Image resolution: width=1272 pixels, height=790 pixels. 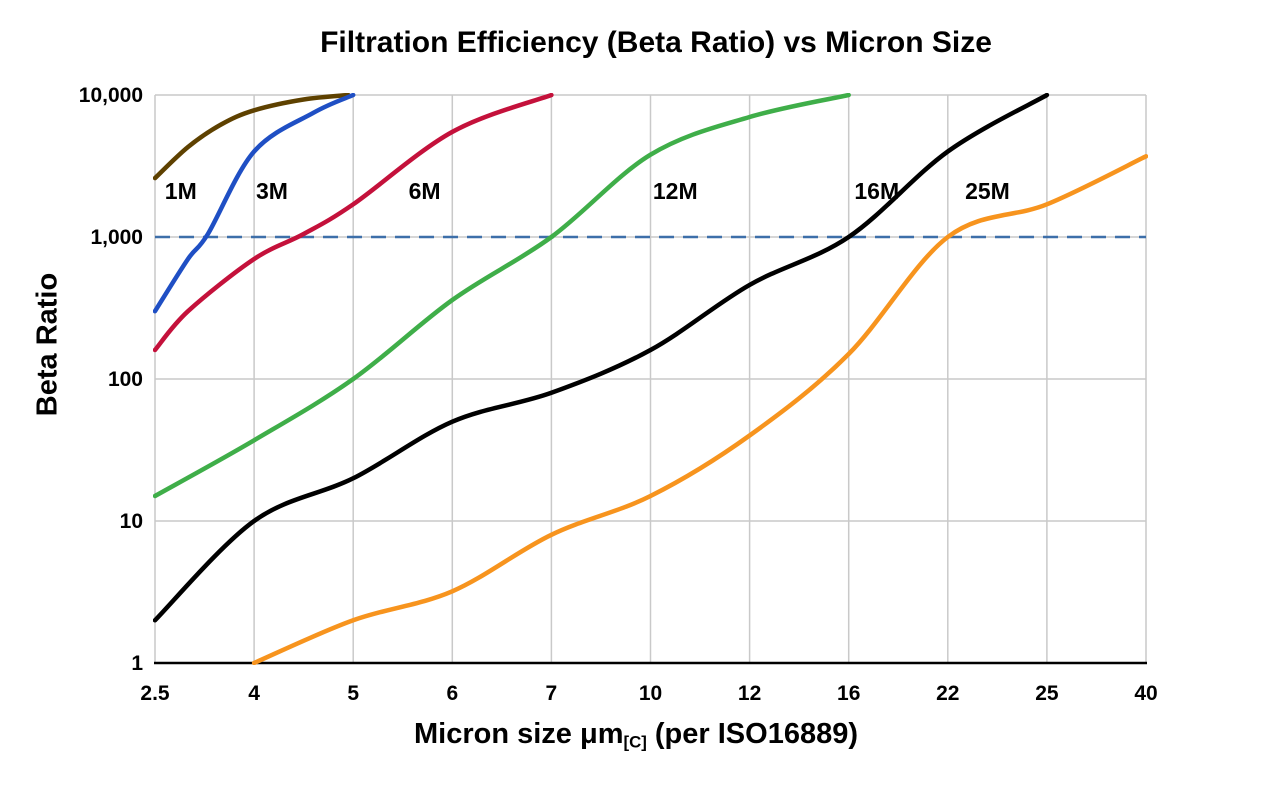 I want to click on x-tick-label: 16, so click(x=848, y=693).